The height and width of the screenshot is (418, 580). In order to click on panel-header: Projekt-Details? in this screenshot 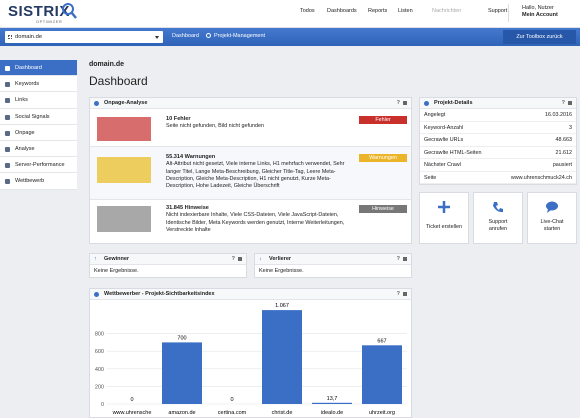, I will do `click(498, 103)`.